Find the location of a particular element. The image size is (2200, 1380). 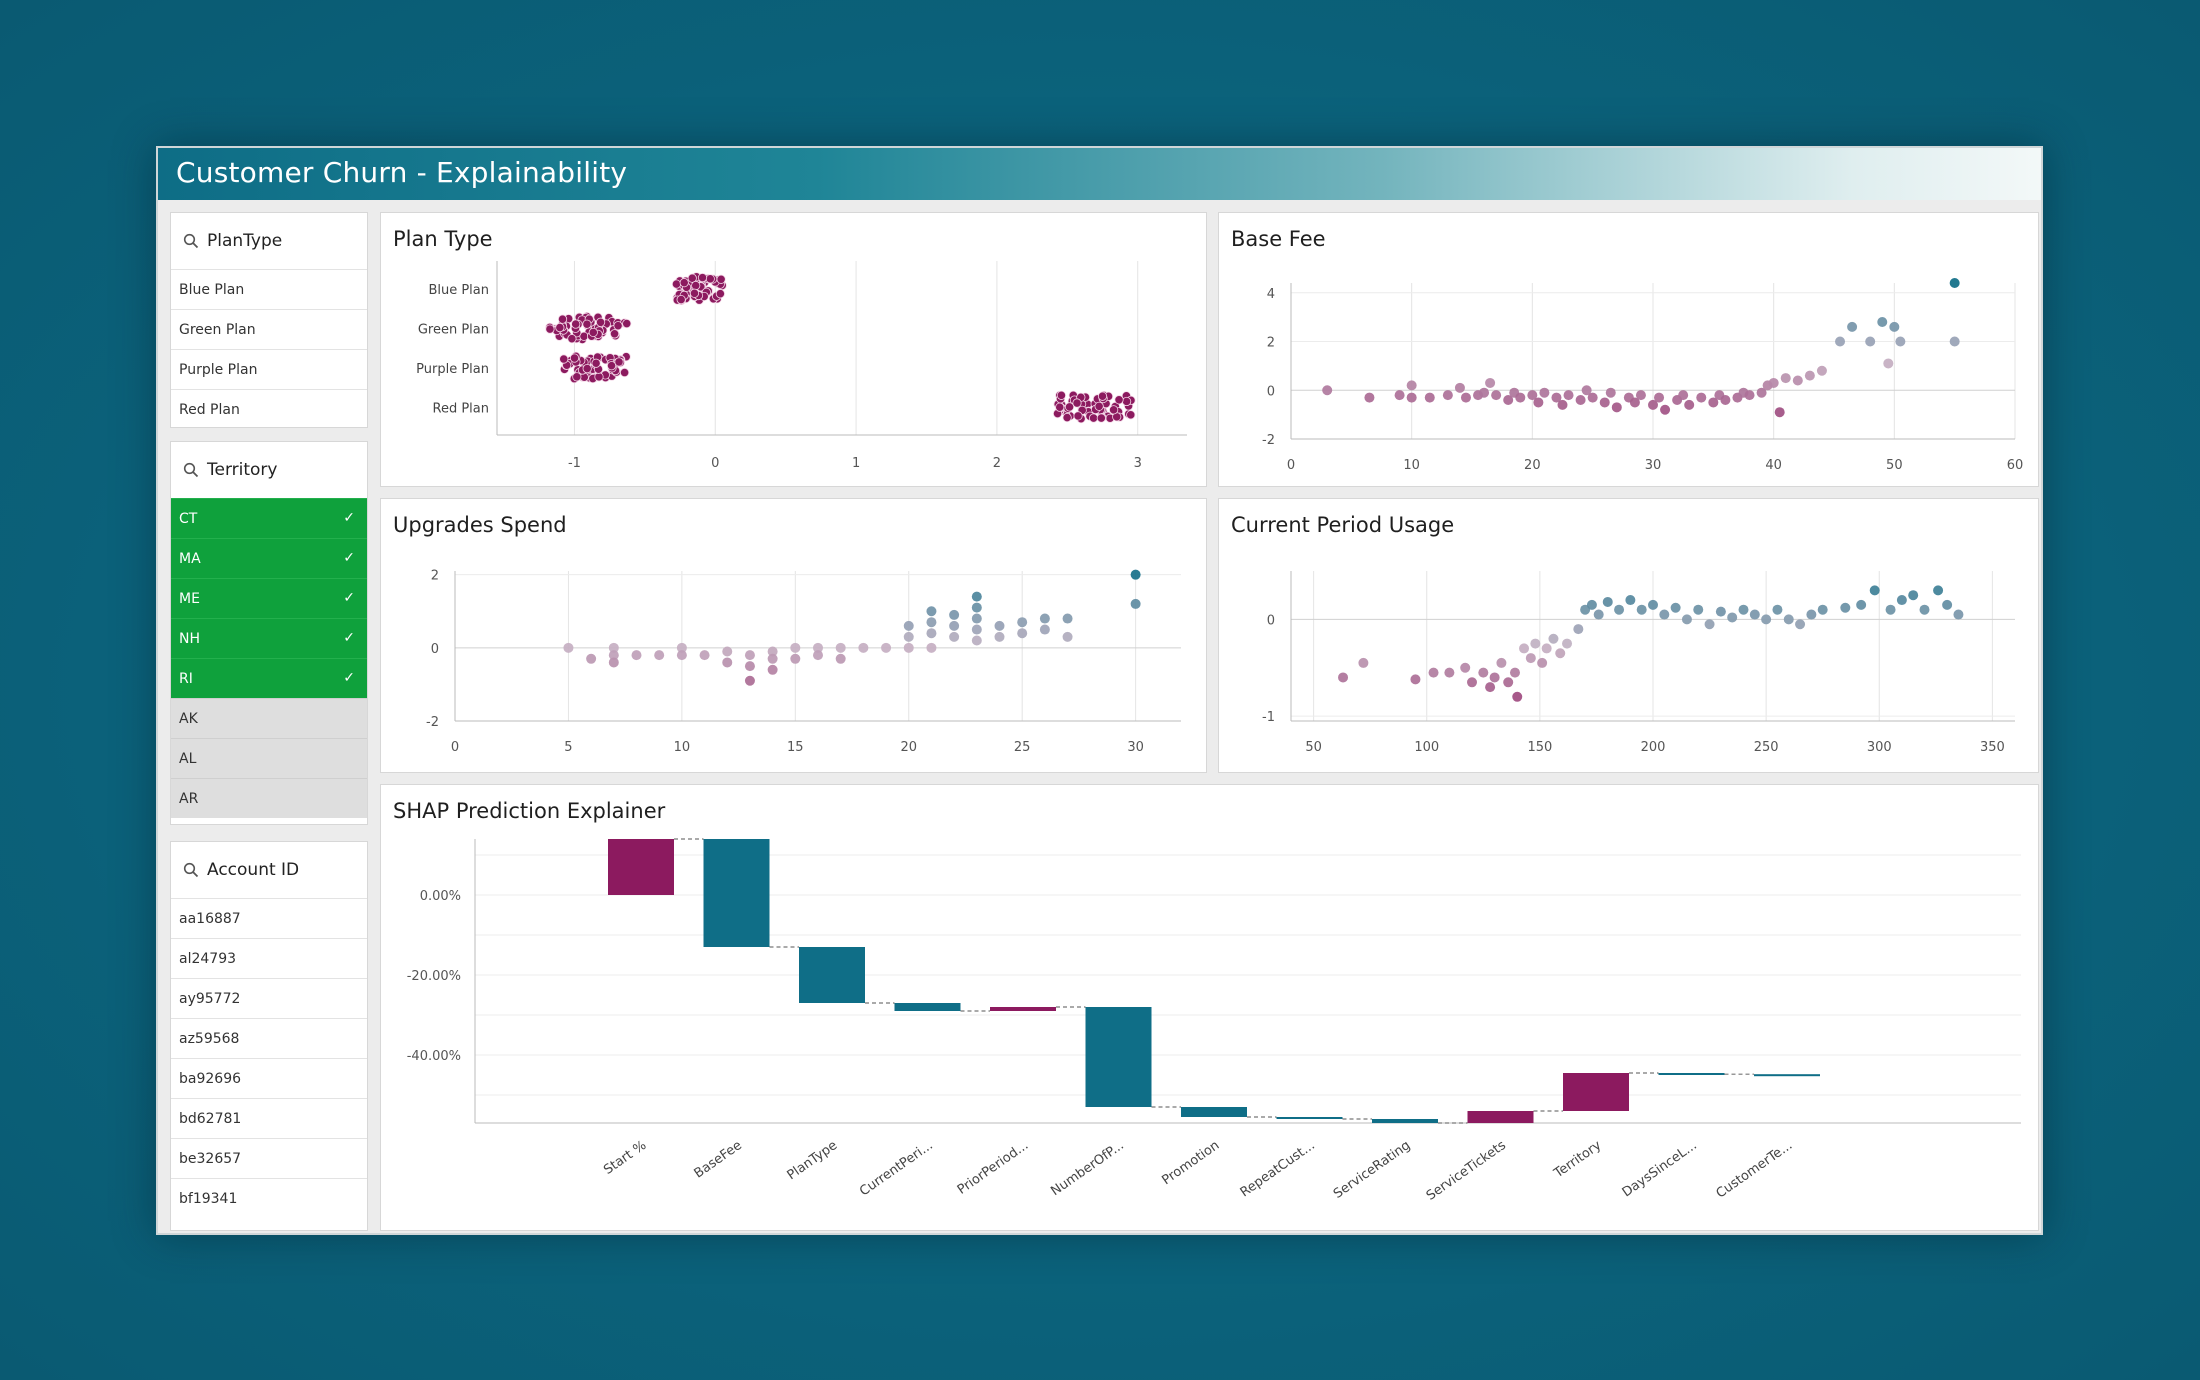

list-item: aa16887 is located at coordinates (269, 918).